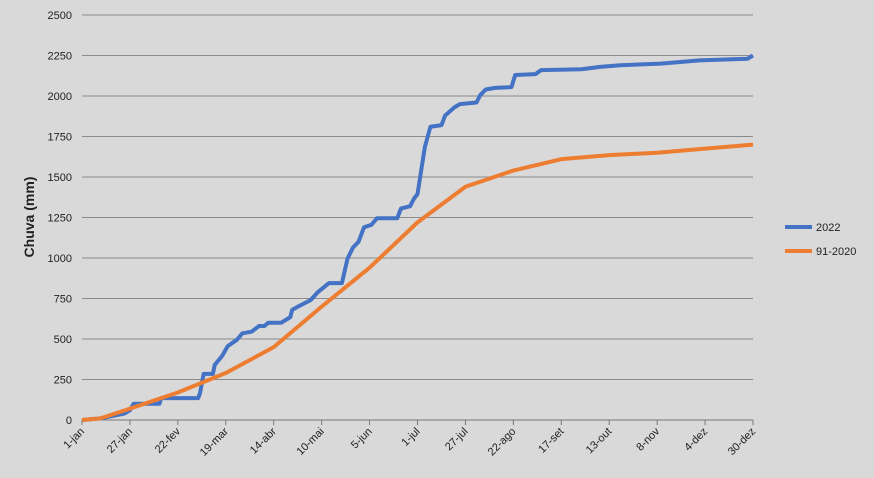  What do you see at coordinates (742, 442) in the screenshot?
I see `x-tick-label: 30-dez` at bounding box center [742, 442].